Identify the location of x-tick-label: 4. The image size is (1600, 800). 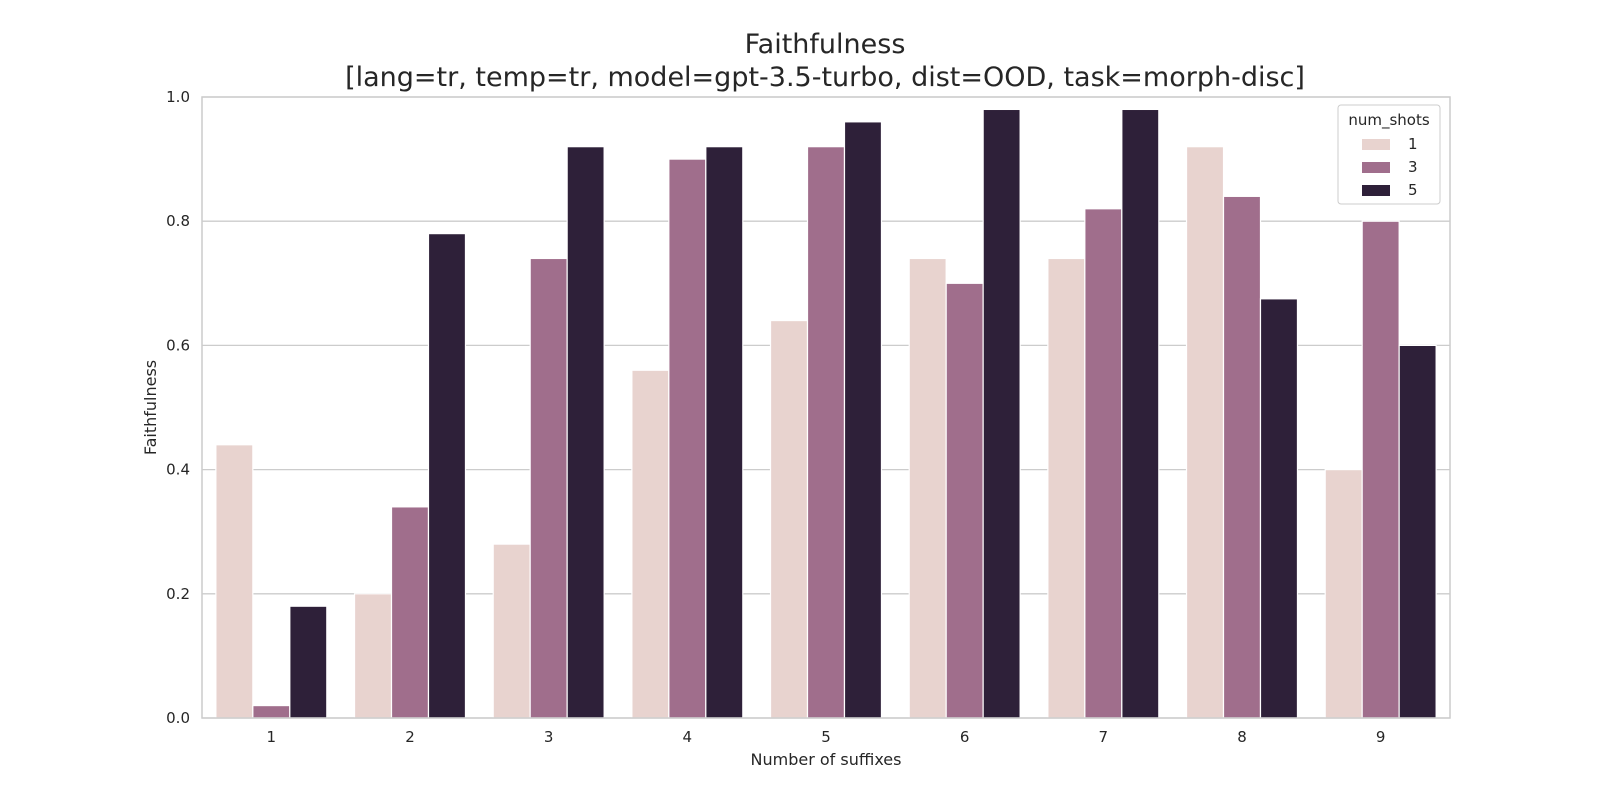
(688, 737).